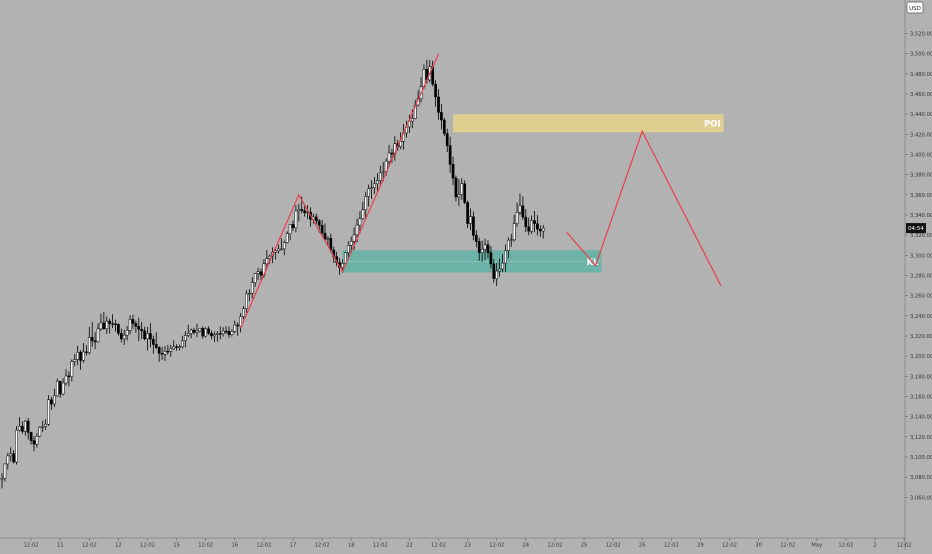 The width and height of the screenshot is (932, 554). What do you see at coordinates (452, 544) in the screenshot?
I see `time-axis` at bounding box center [452, 544].